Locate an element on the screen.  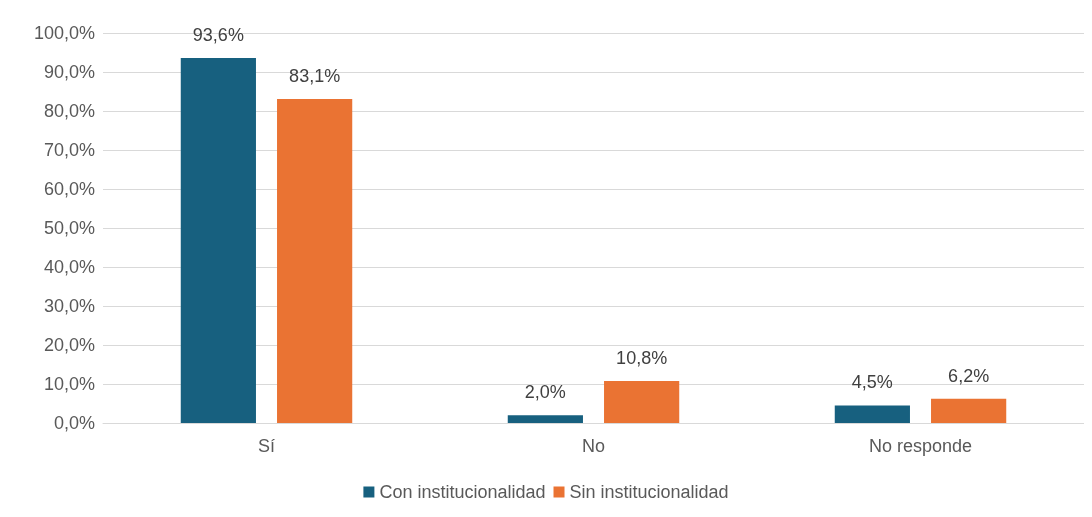
y-tick-label: 80,0% is located at coordinates (69, 111).